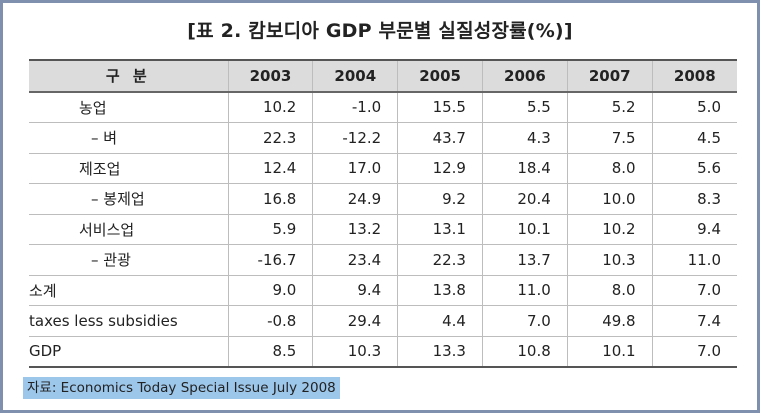 This screenshot has width=760, height=413. What do you see at coordinates (355, 321) in the screenshot?
I see `cell-value: 29.4` at bounding box center [355, 321].